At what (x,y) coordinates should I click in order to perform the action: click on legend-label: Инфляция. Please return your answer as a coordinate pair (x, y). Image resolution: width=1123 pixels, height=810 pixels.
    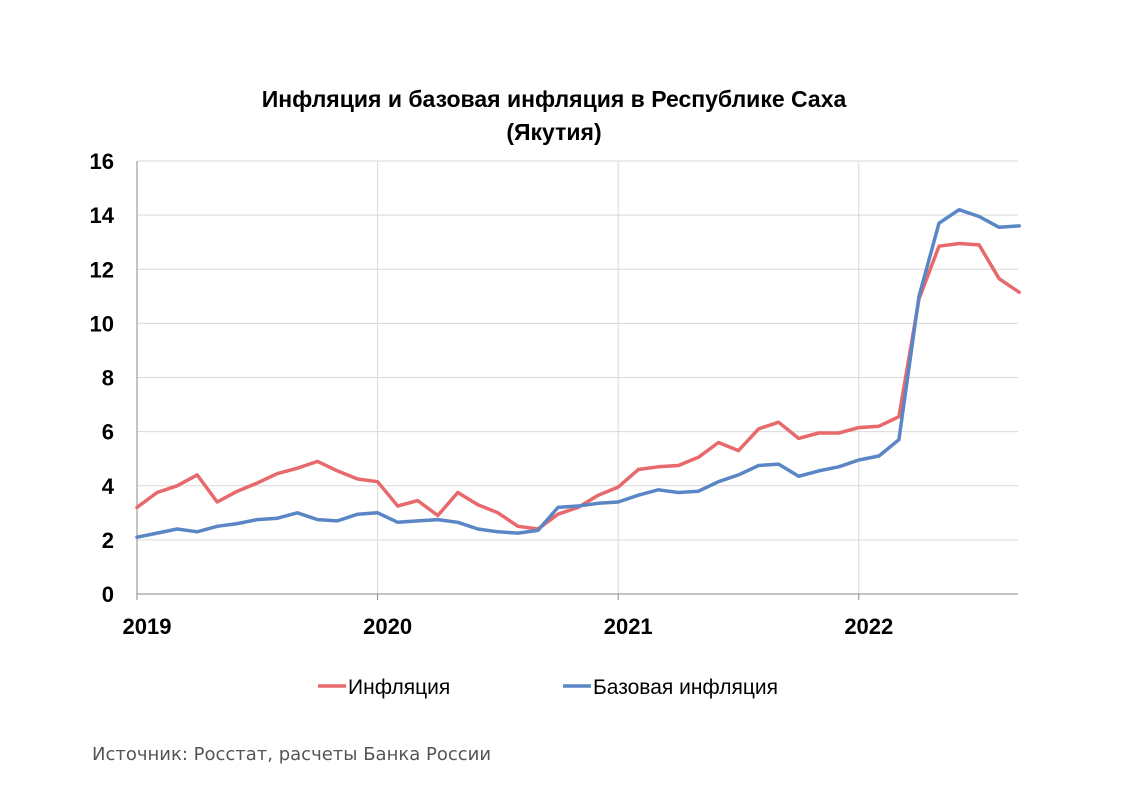
    Looking at the image, I should click on (399, 687).